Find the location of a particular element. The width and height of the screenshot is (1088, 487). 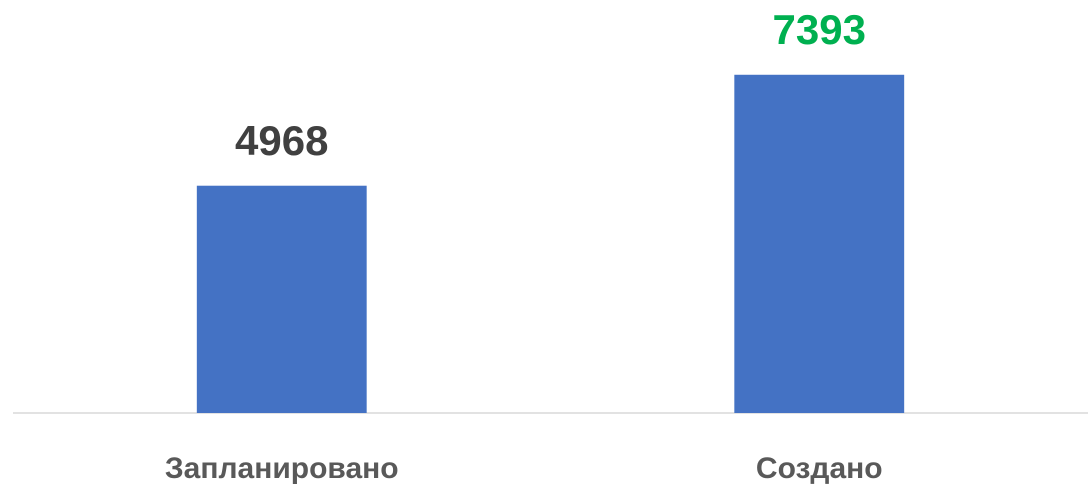

x-tick-label: Запланировано is located at coordinates (282, 468).